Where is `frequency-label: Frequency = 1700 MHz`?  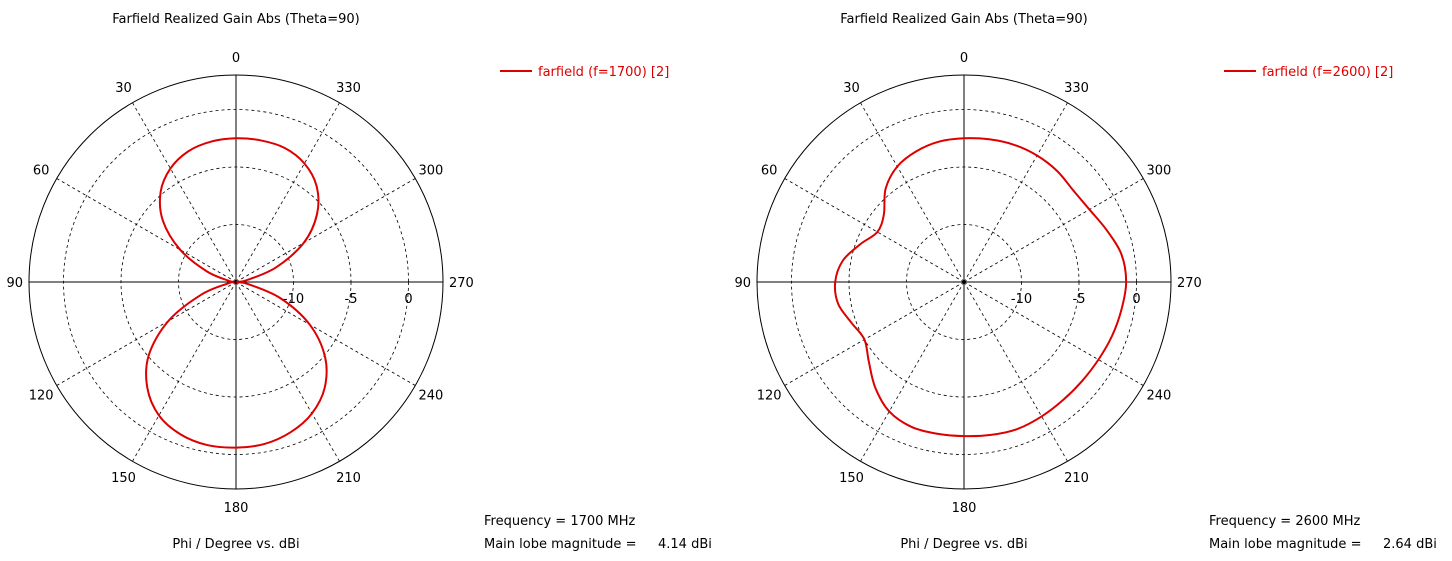
frequency-label: Frequency = 1700 MHz is located at coordinates (560, 521).